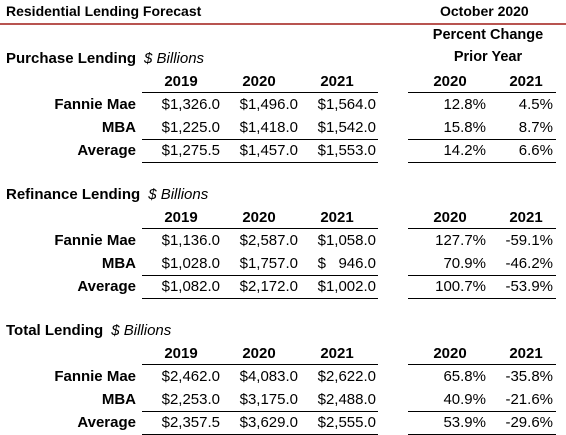 This screenshot has width=566, height=435. What do you see at coordinates (346, 127) in the screenshot?
I see `value-cell: $1,542.0` at bounding box center [346, 127].